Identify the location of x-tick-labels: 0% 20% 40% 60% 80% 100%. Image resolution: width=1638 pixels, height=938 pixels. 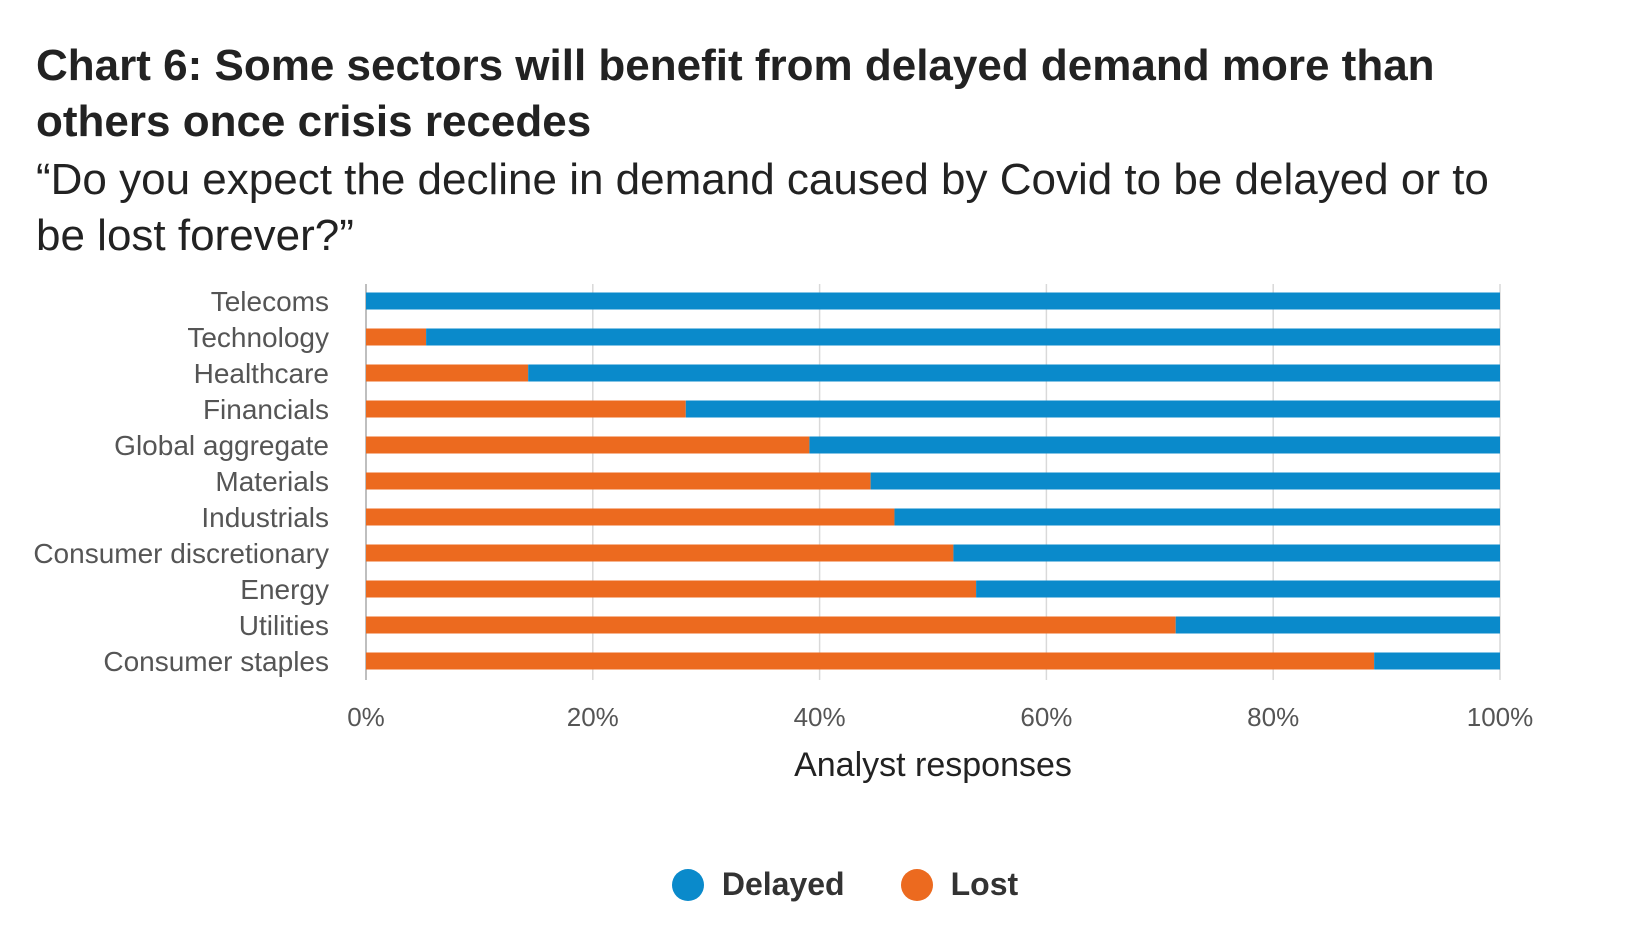
(940, 717).